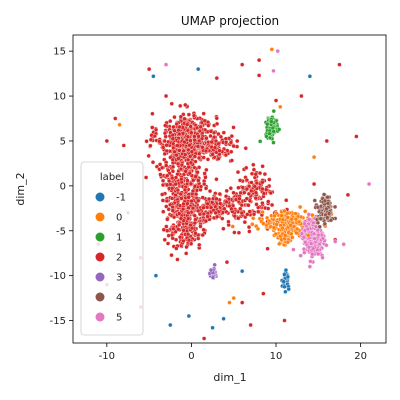  I want to click on legend-entry-label: 5, so click(119, 318).